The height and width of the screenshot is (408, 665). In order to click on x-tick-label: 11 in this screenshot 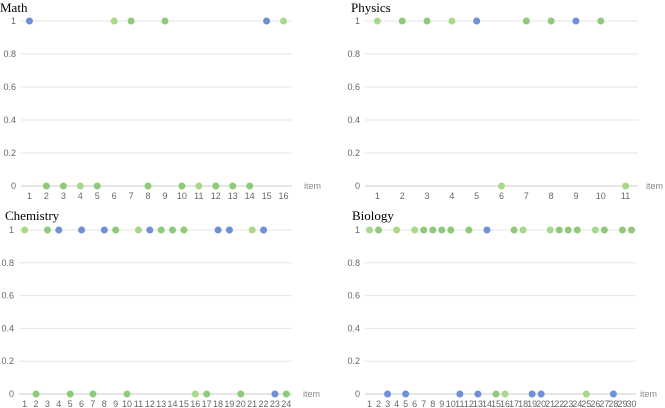, I will do `click(459, 403)`.